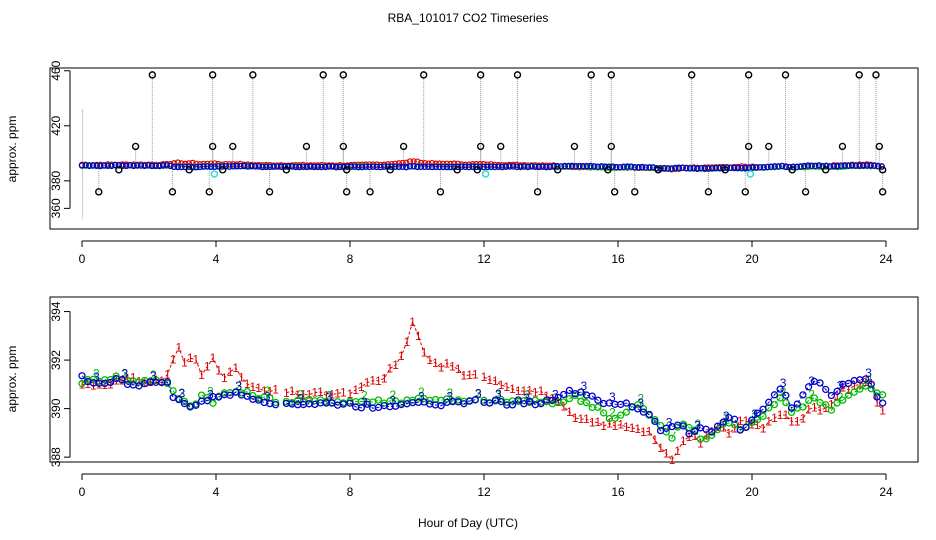  I want to click on top-cyan-point, so click(485, 174).